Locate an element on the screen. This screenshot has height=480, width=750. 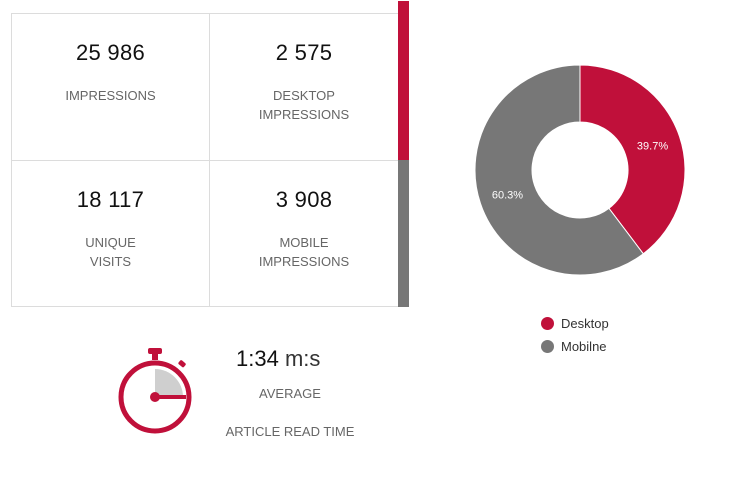
read-time-label: AVERAGE ARTICLE READ TIME is located at coordinates (290, 411).